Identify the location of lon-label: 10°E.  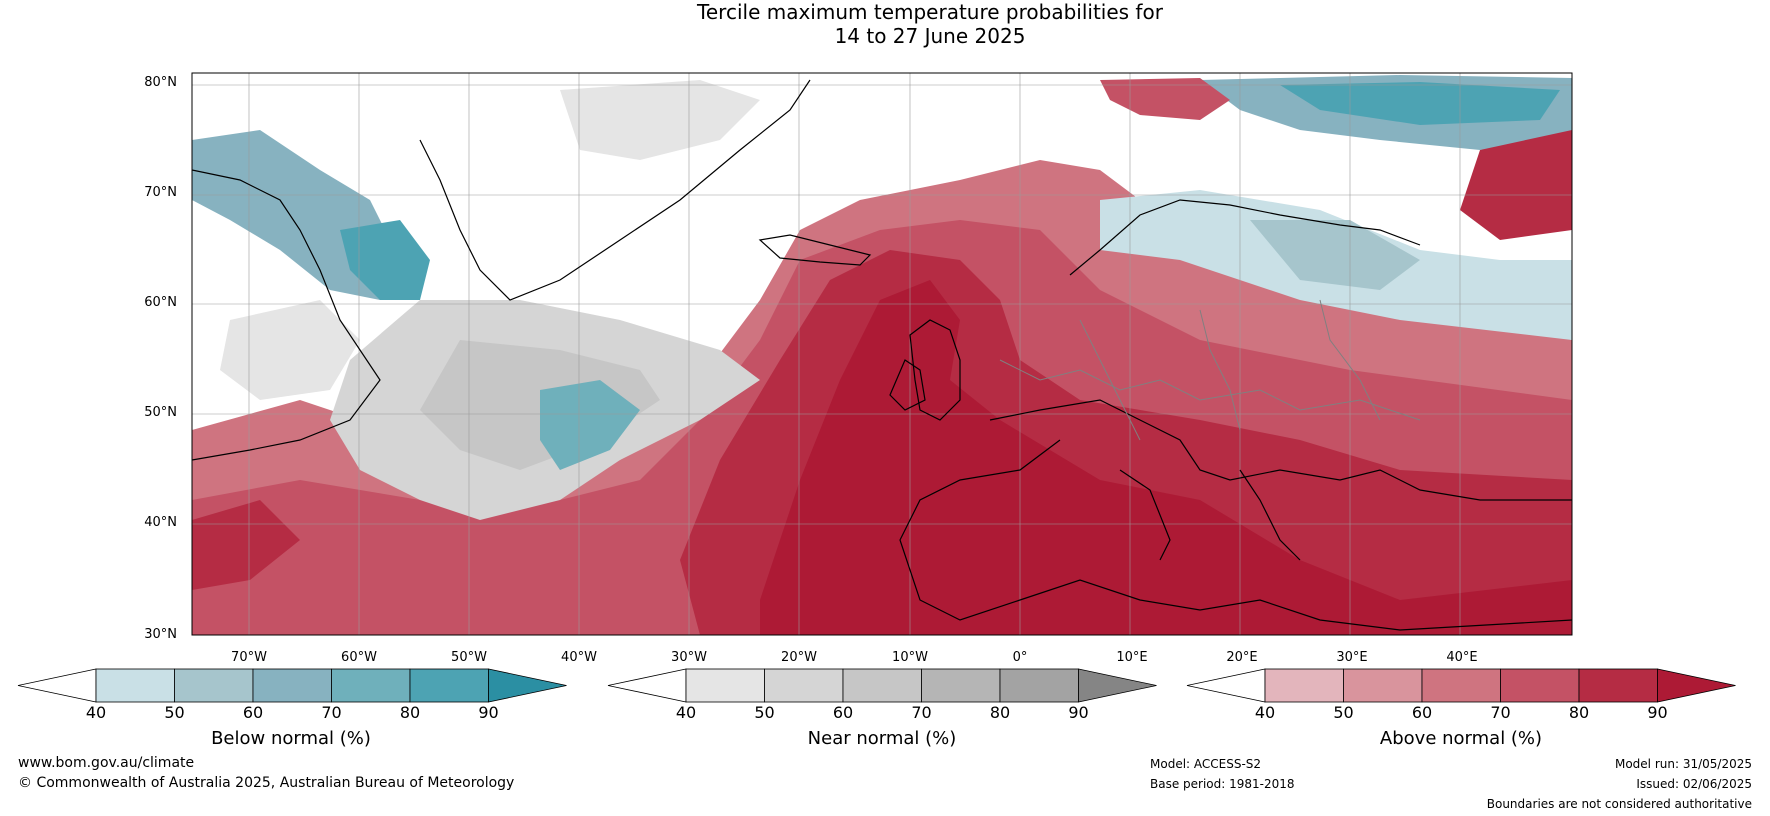
(1132, 657).